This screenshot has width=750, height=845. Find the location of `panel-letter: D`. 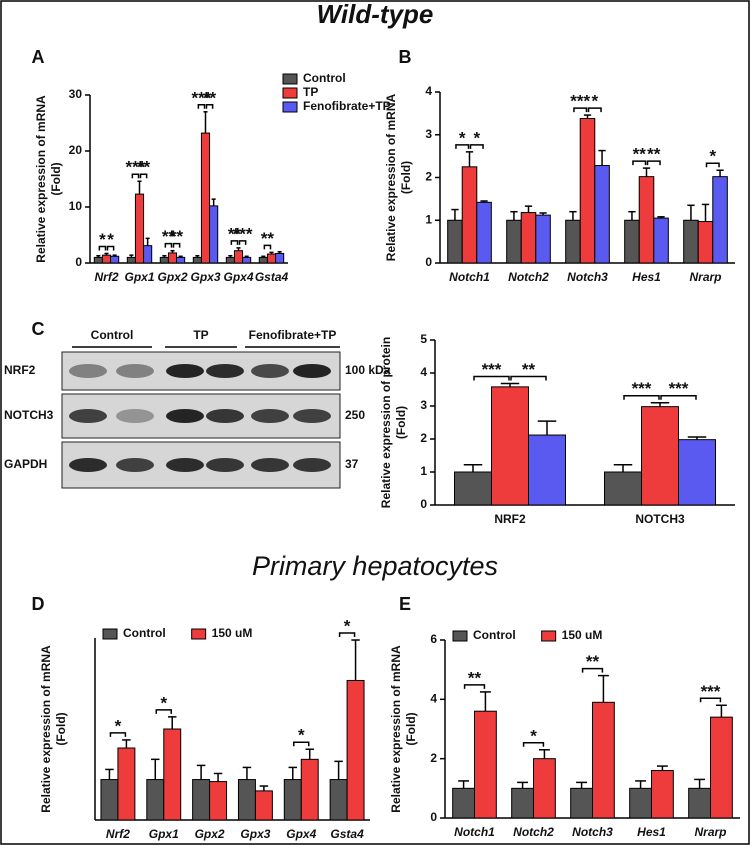

panel-letter: D is located at coordinates (38, 604).